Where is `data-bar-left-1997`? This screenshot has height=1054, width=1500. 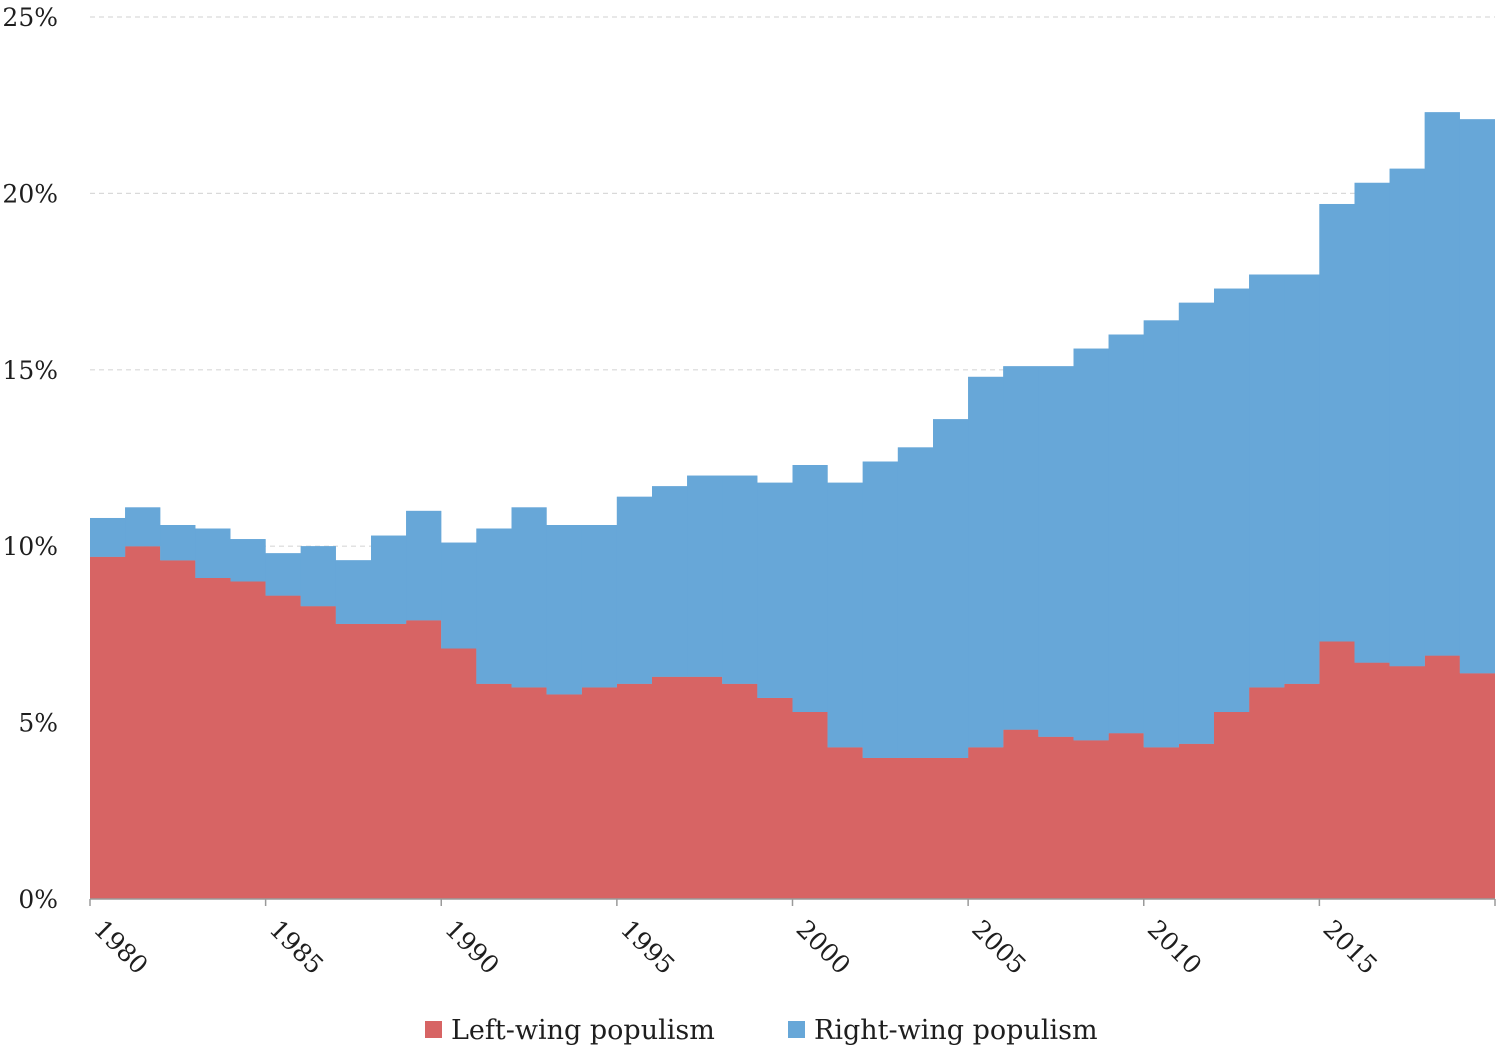 data-bar-left-1997 is located at coordinates (705, 787).